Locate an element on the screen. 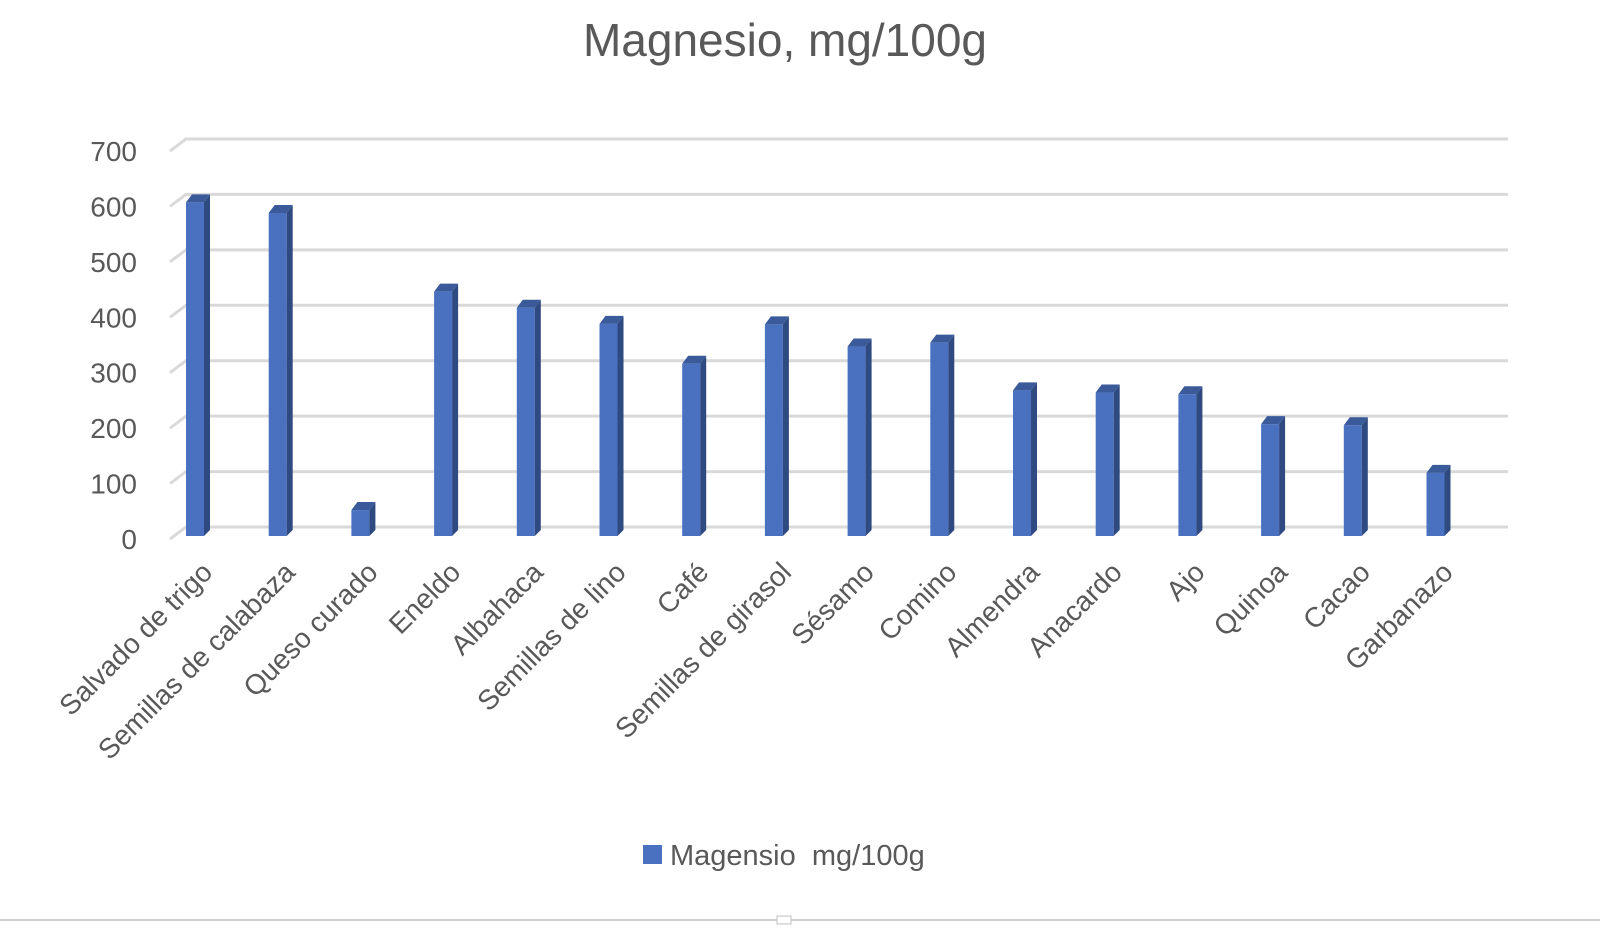 The width and height of the screenshot is (1600, 945). y-tick-label: 500 is located at coordinates (113, 262).